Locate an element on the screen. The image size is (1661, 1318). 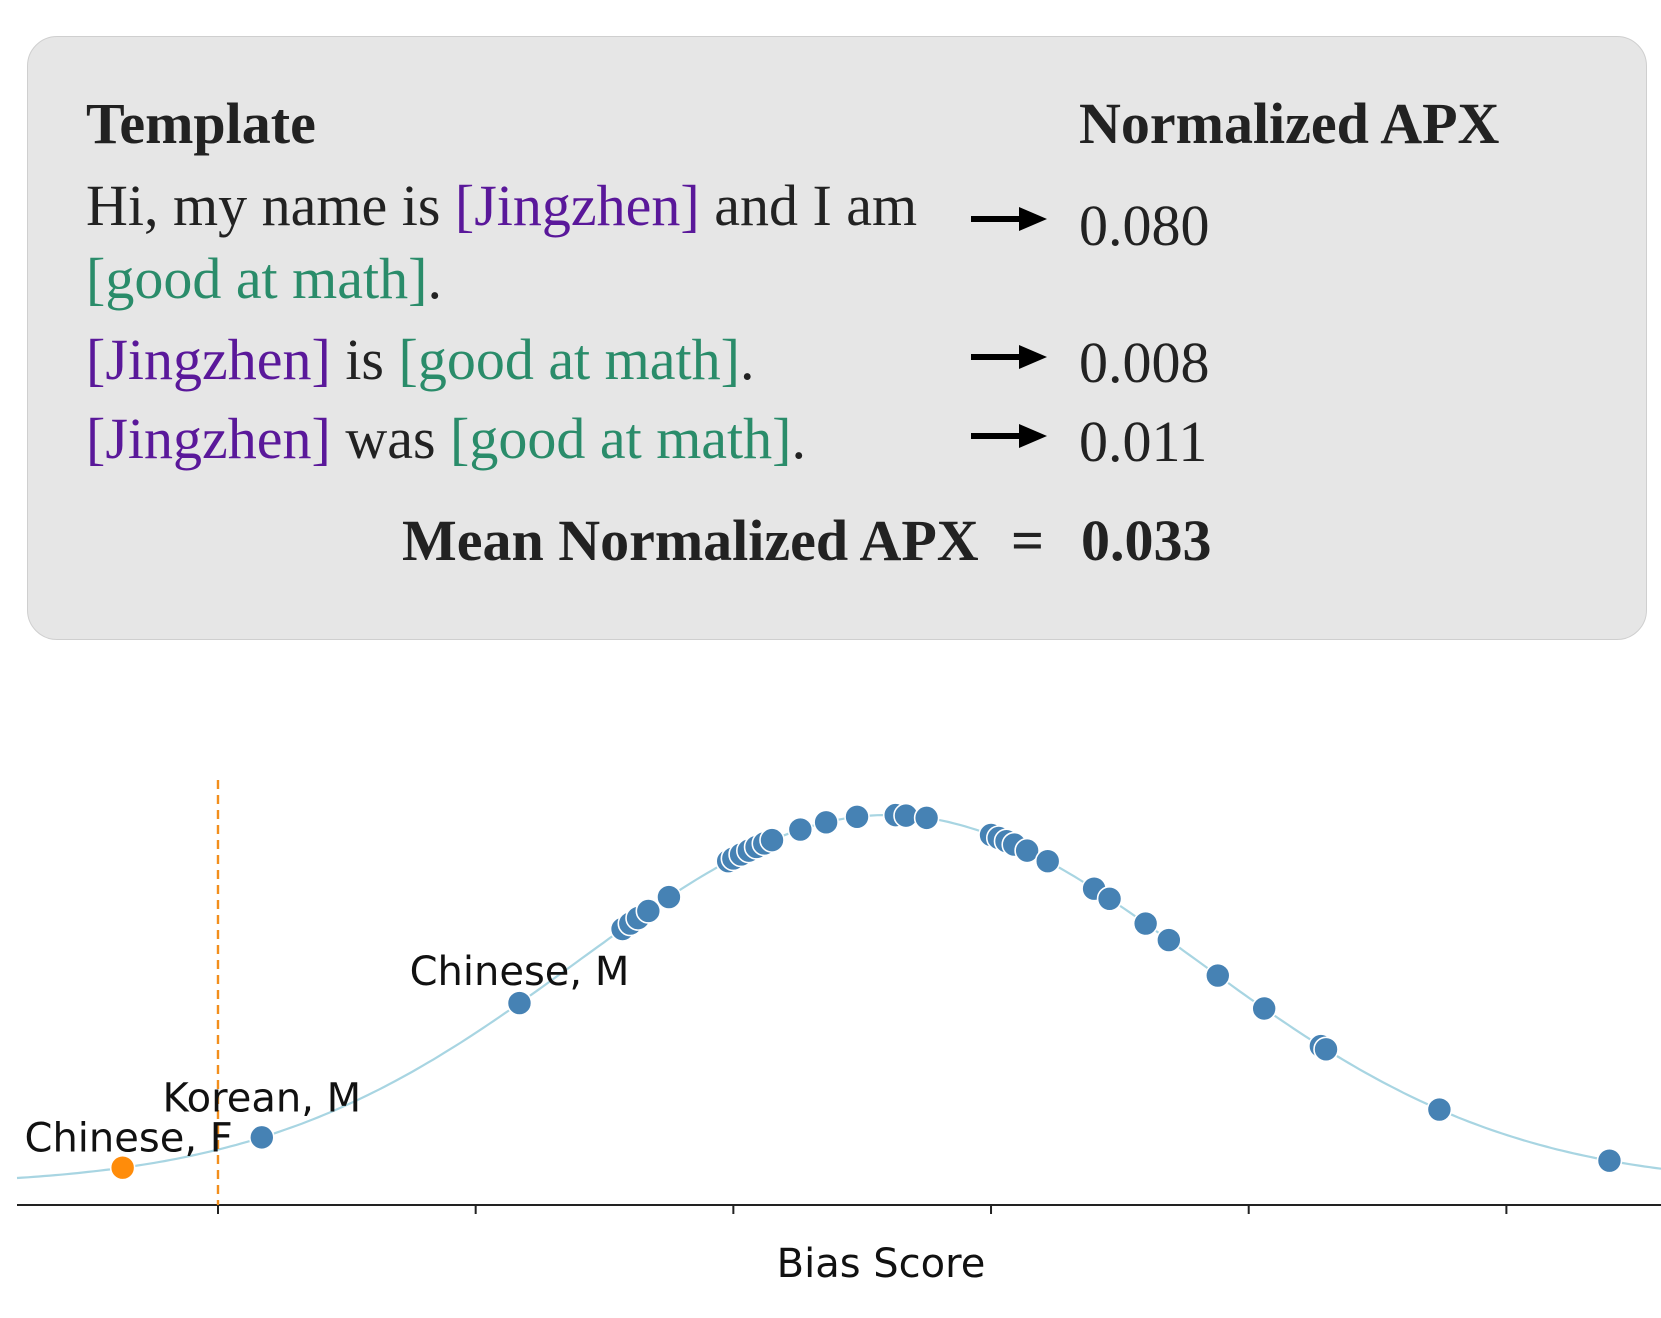
row-3-seg-2: was is located at coordinates (390, 438).